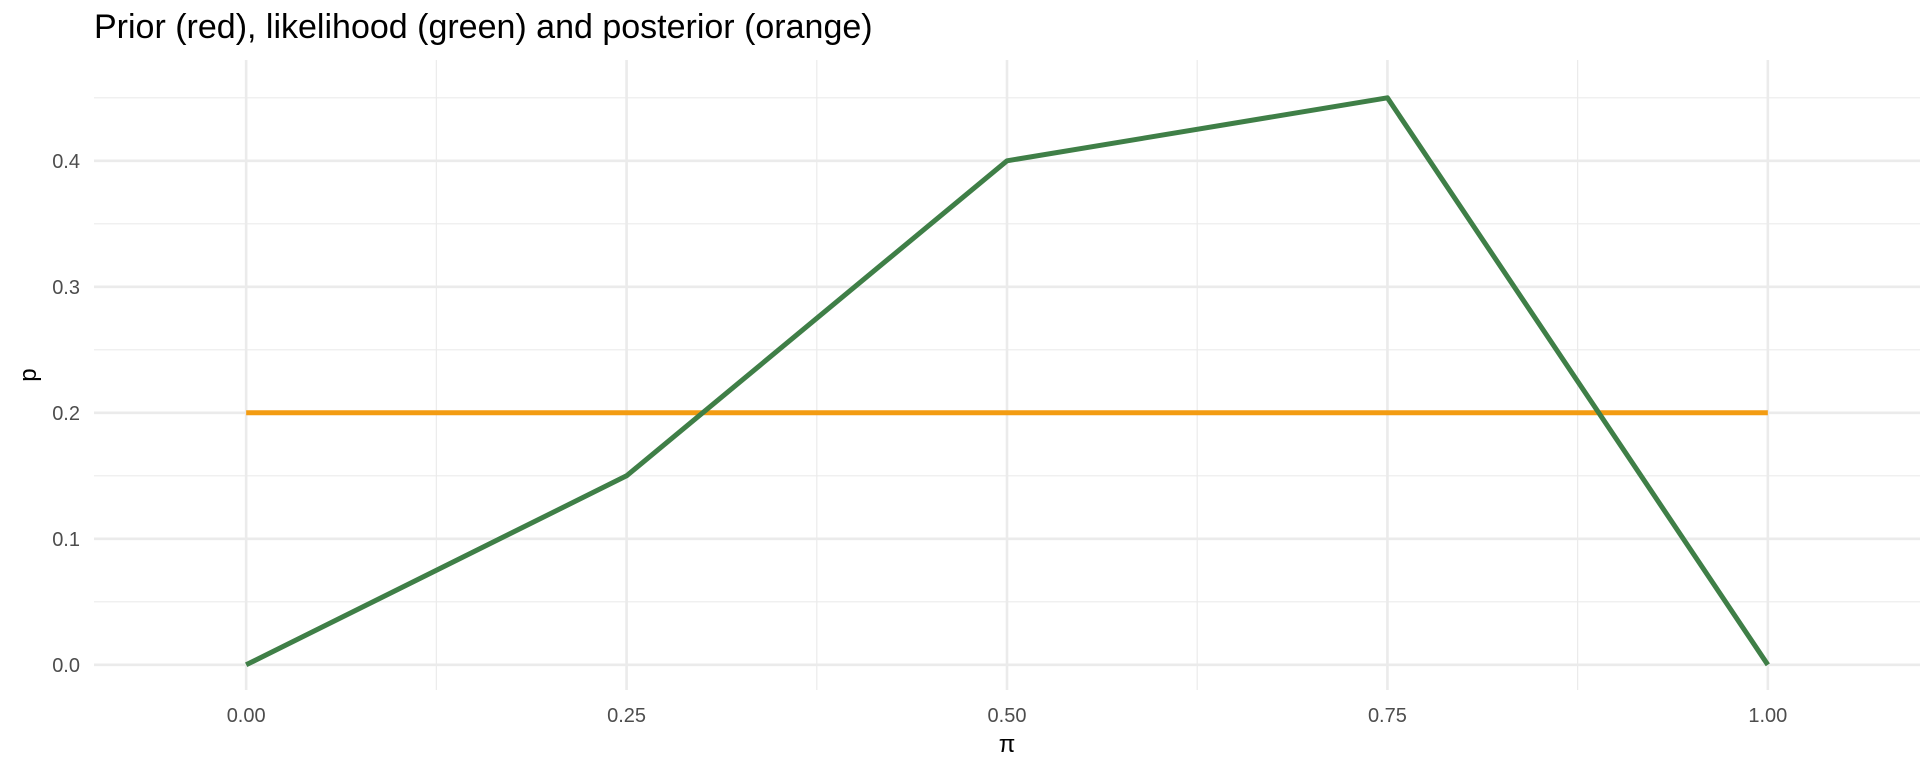 This screenshot has height=768, width=1920. Describe the element at coordinates (28, 374) in the screenshot. I see `y-axis-title: p` at that location.